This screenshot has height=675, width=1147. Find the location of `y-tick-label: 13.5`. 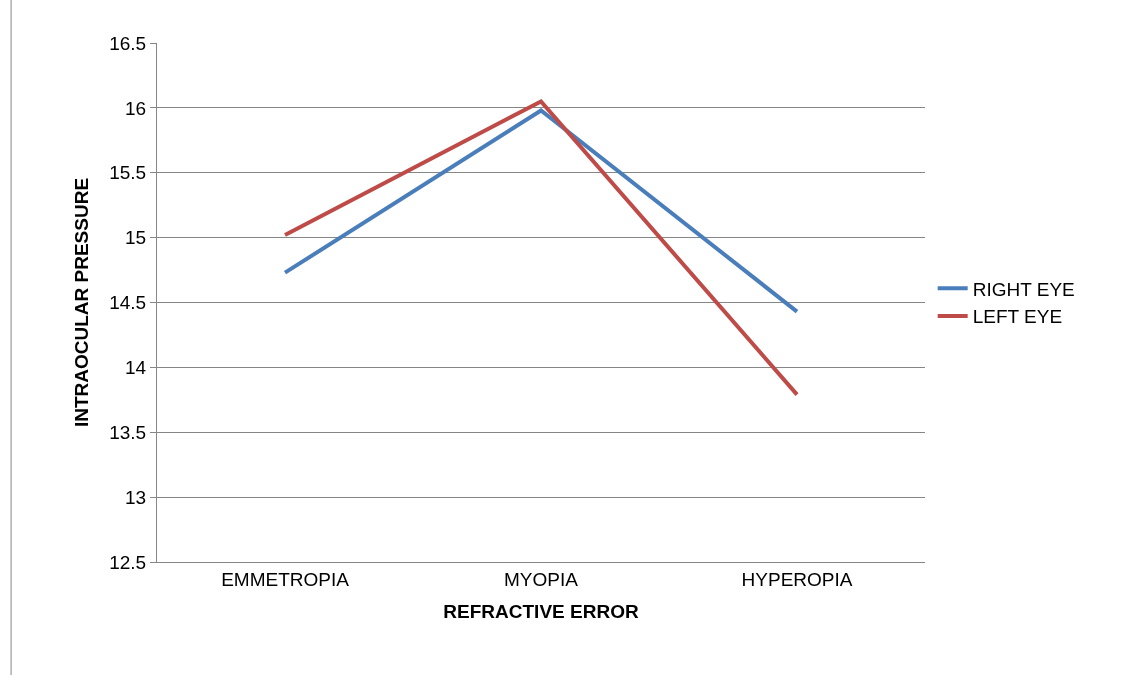

y-tick-label: 13.5 is located at coordinates (128, 432).